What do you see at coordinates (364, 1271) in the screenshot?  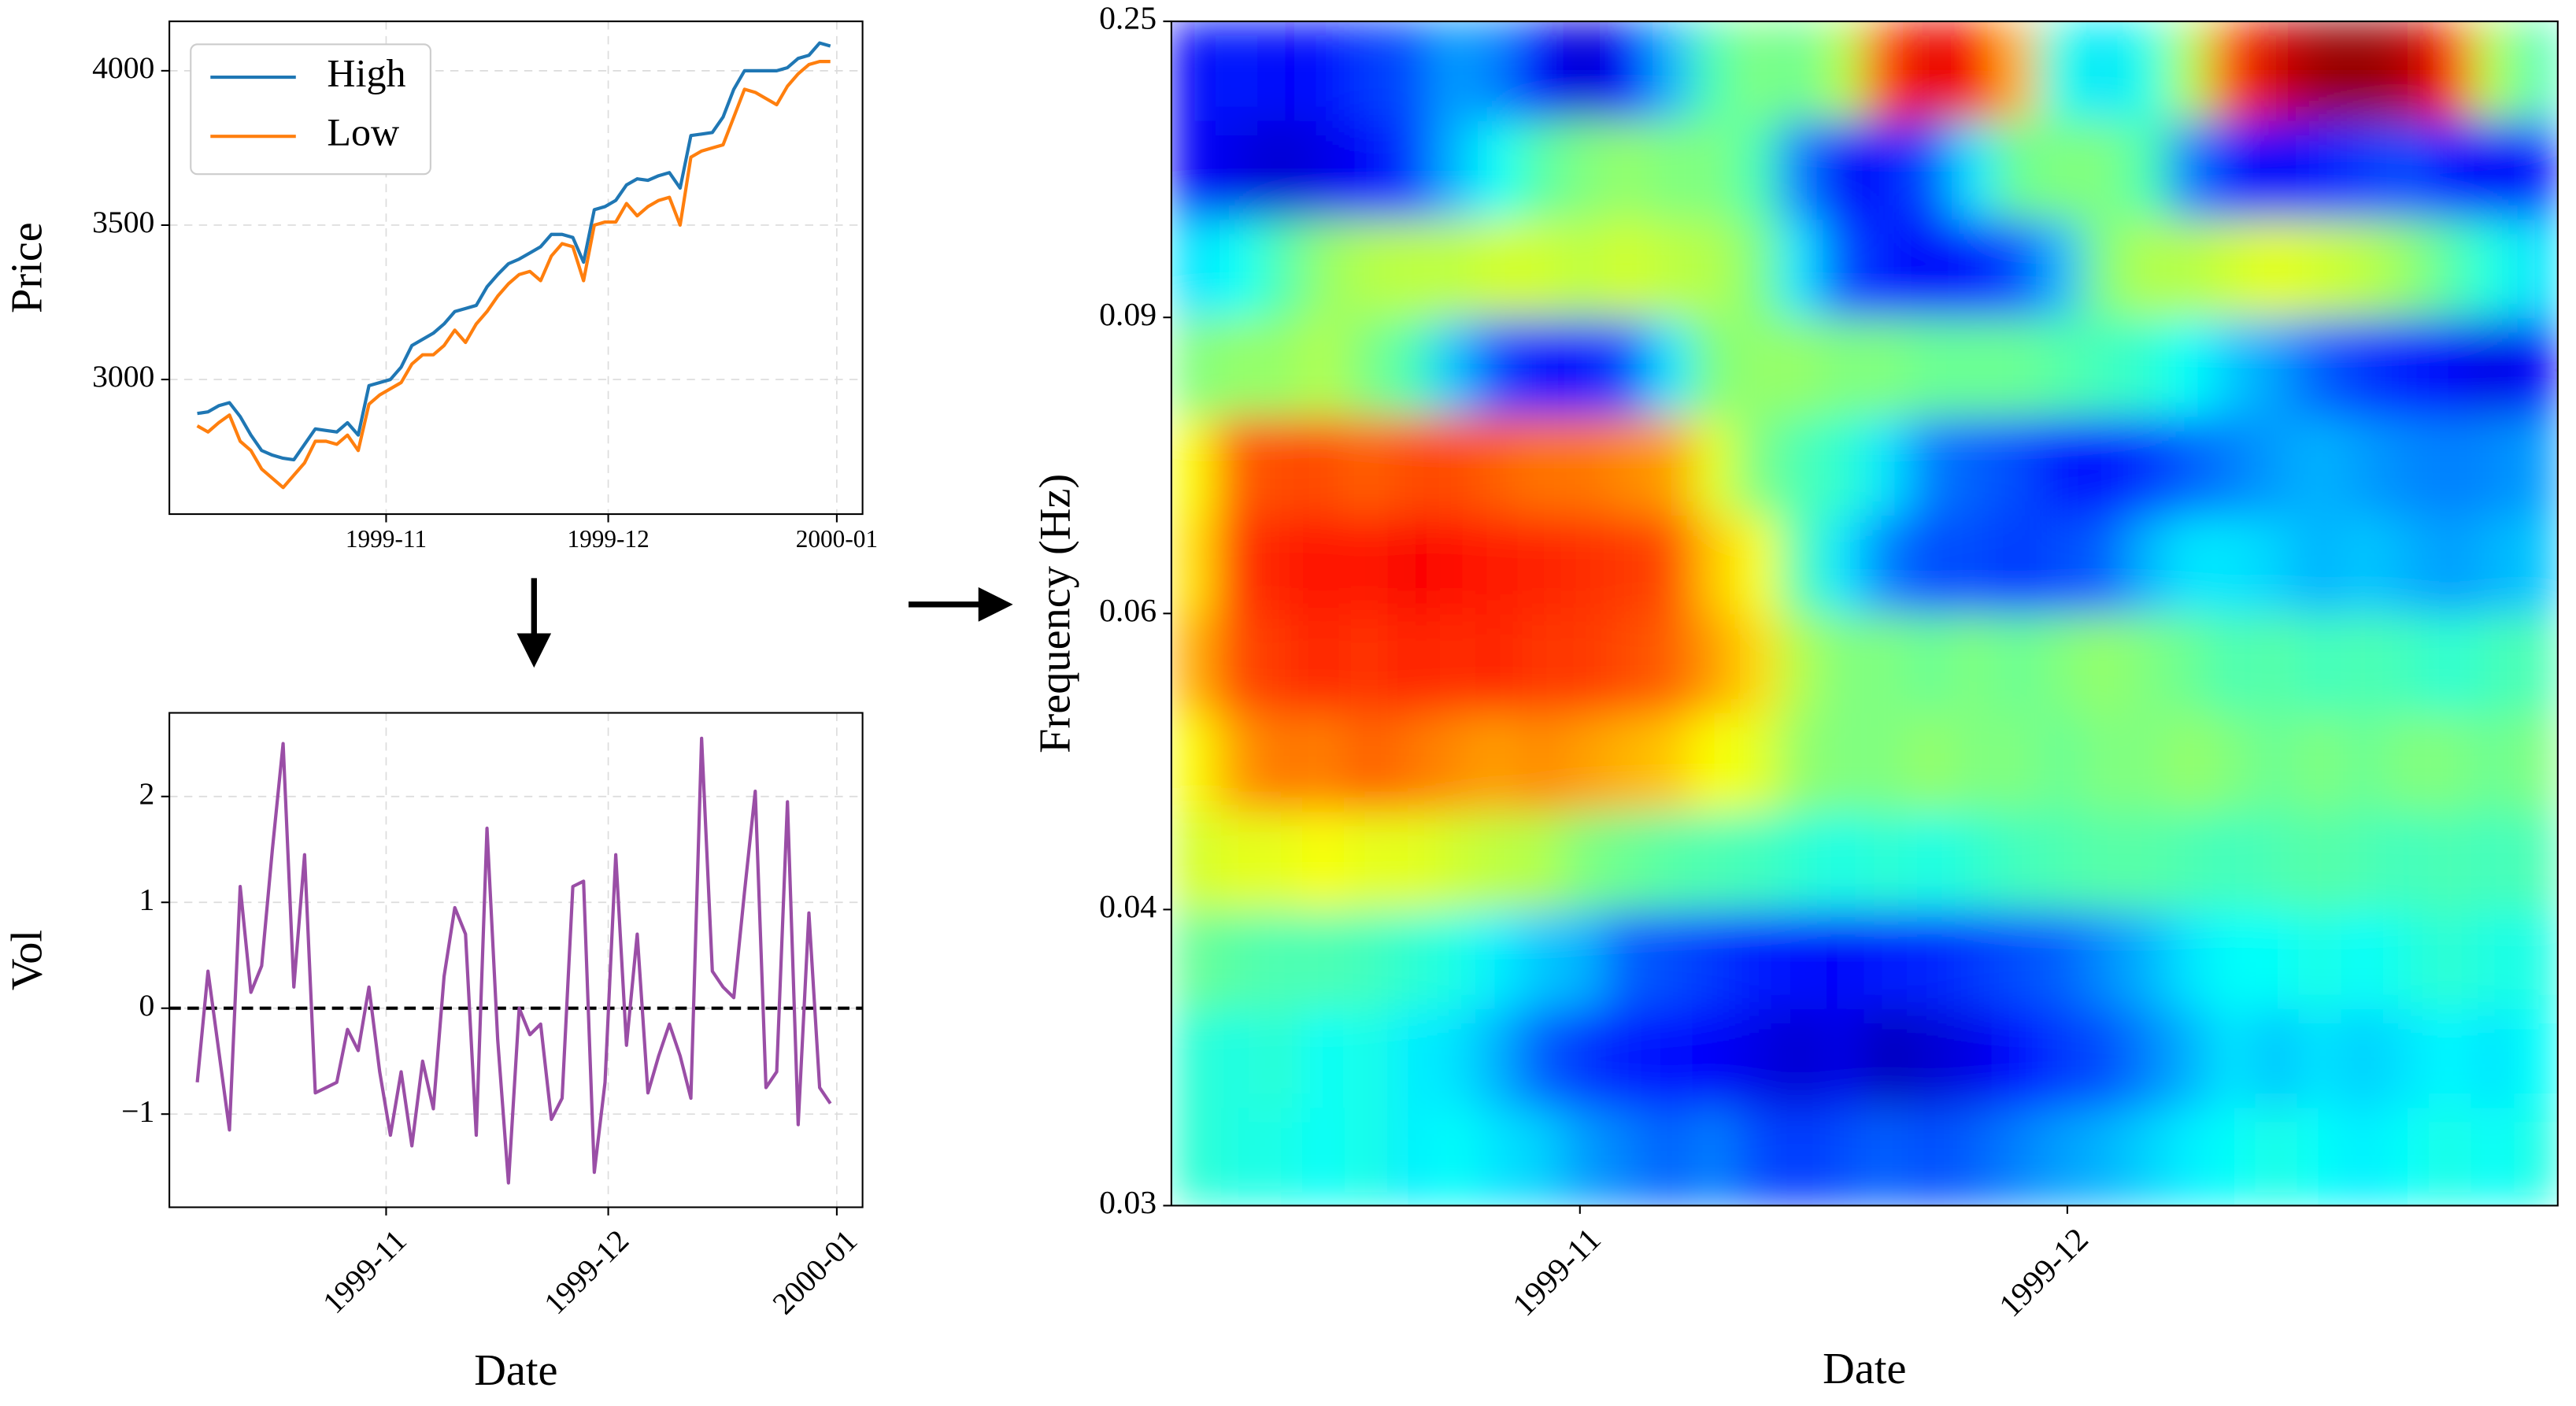 I see `x-tick-label: 1999-11` at bounding box center [364, 1271].